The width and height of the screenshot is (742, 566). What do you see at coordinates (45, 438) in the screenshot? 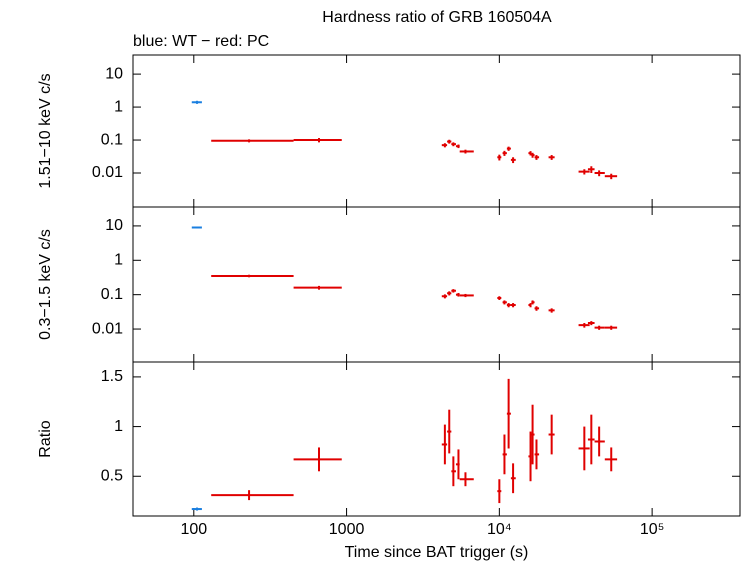
I see `y-axis-label: Ratio` at bounding box center [45, 438].